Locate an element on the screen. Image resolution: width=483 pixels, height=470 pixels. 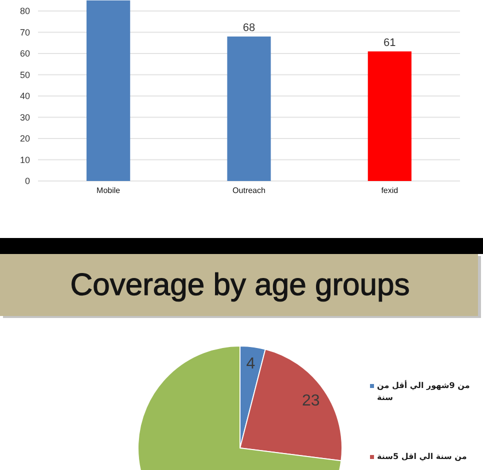
data-label: 23 is located at coordinates (311, 401).